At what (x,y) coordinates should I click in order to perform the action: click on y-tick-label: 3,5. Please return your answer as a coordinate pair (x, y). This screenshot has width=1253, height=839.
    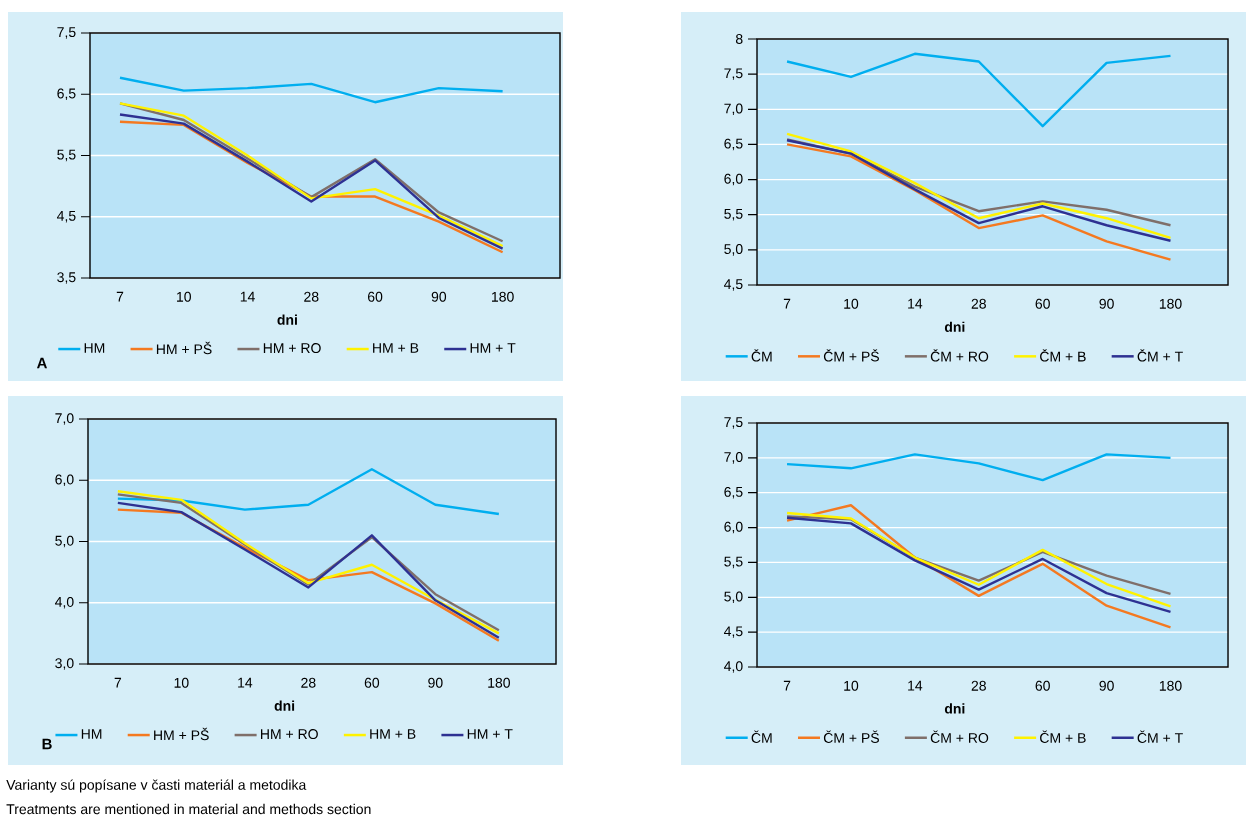
    Looking at the image, I should click on (66, 278).